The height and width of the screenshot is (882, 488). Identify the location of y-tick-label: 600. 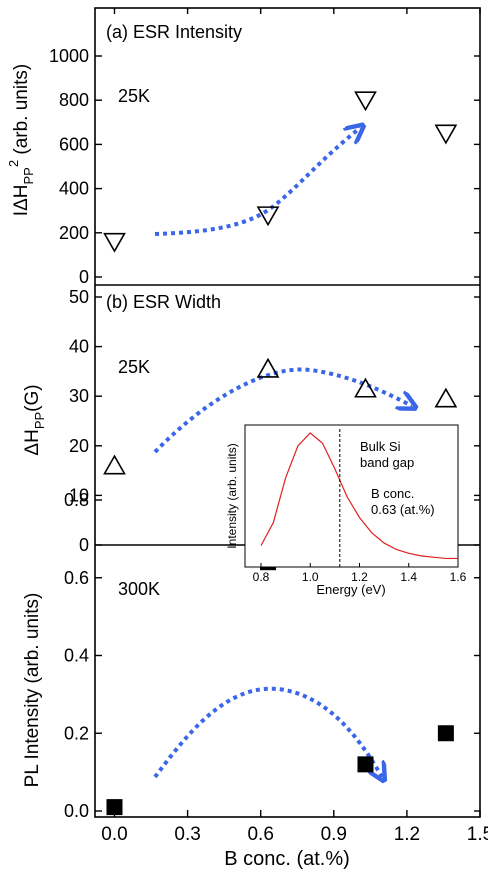
(74, 144).